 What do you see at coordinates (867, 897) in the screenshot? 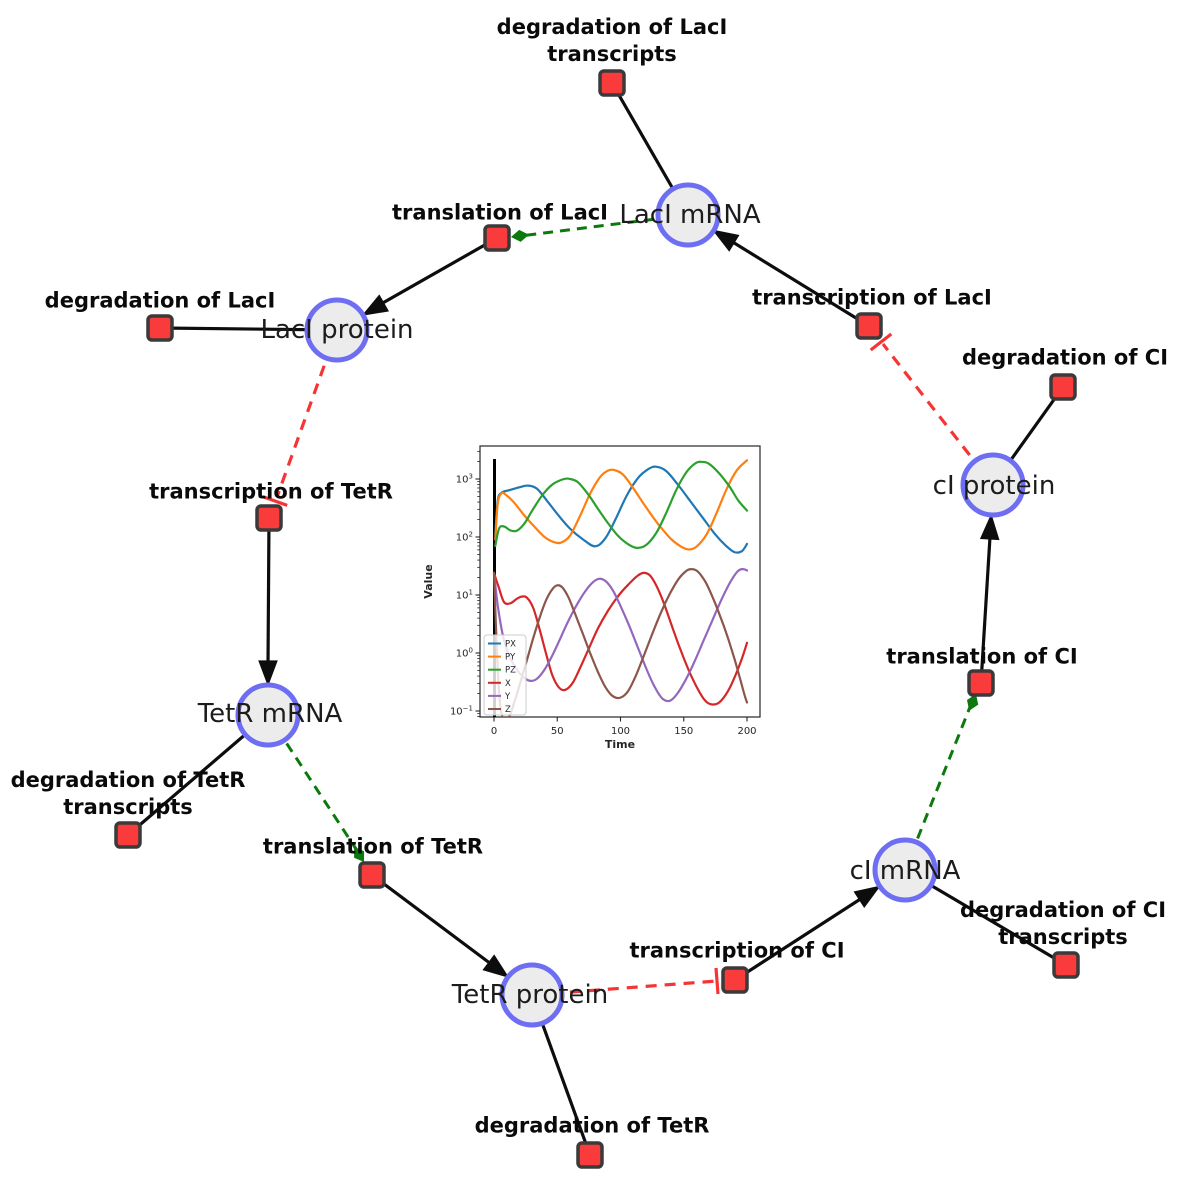
I see `arrowhead-to-ci-mrna` at bounding box center [867, 897].